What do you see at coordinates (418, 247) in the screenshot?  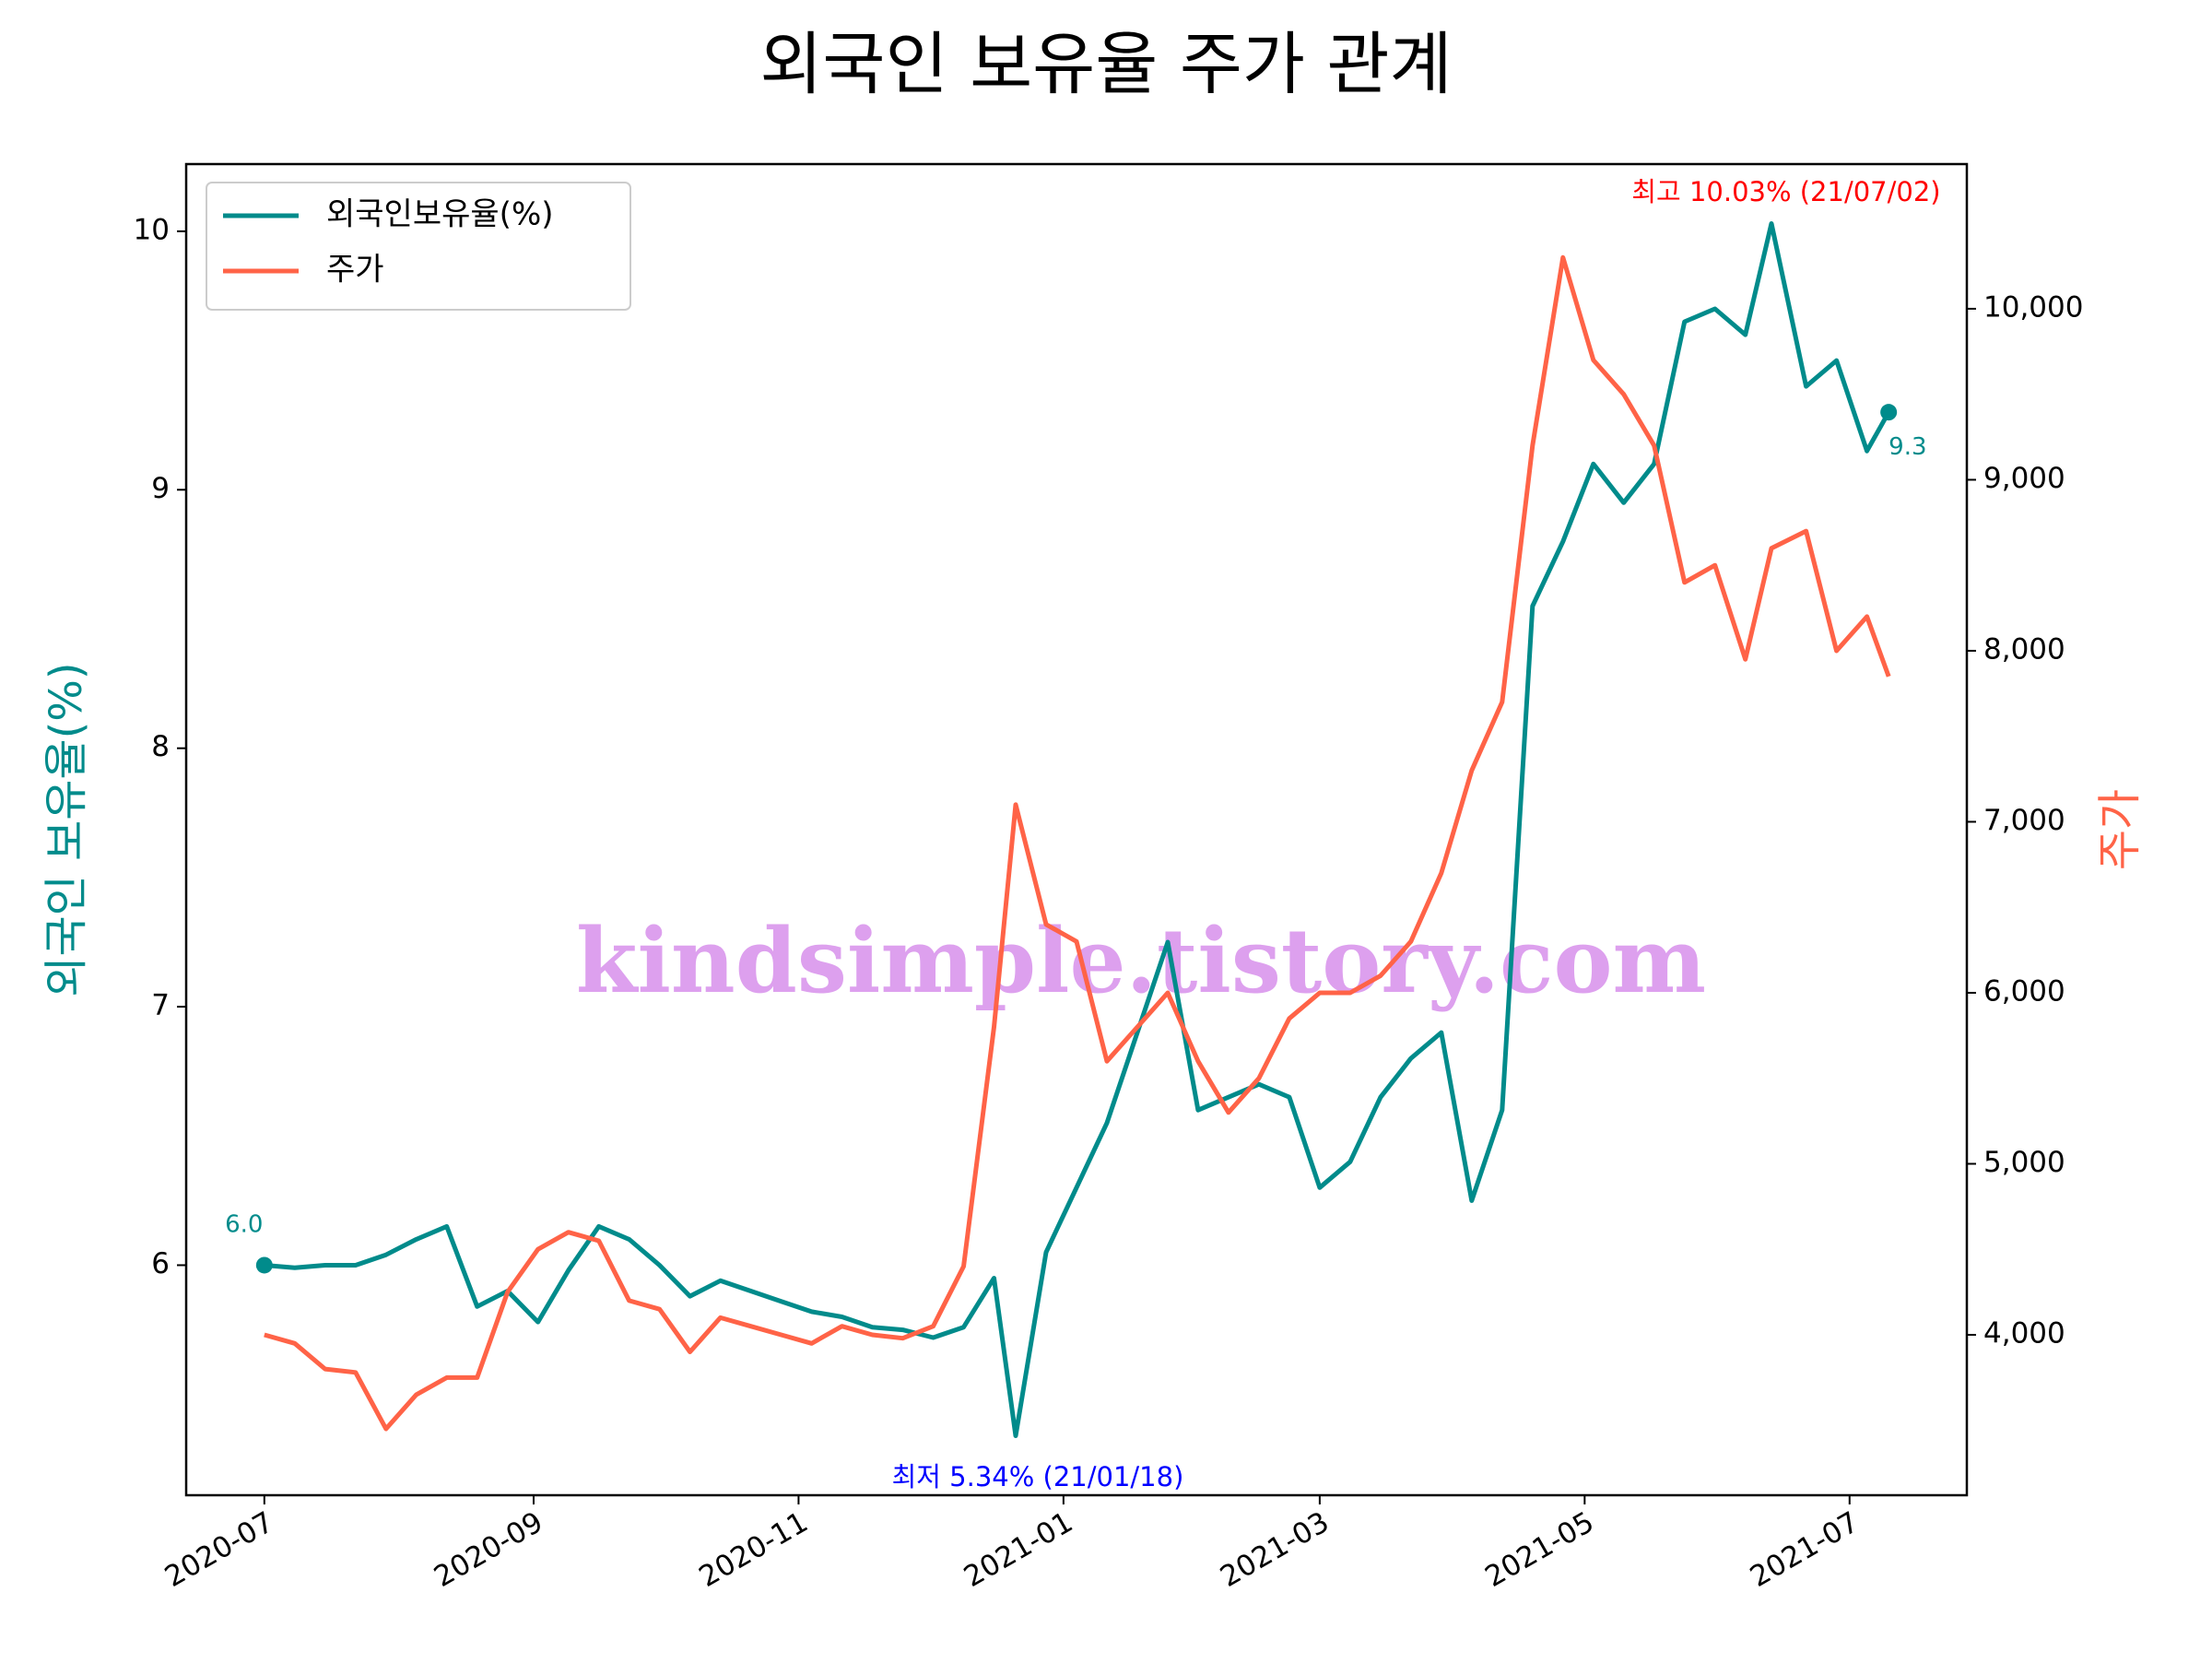 I see `legend-box` at bounding box center [418, 247].